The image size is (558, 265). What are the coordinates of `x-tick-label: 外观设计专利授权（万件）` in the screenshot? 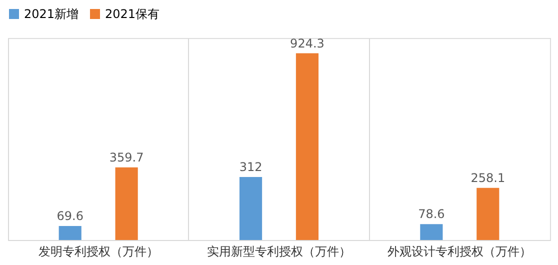 It's located at (460, 251).